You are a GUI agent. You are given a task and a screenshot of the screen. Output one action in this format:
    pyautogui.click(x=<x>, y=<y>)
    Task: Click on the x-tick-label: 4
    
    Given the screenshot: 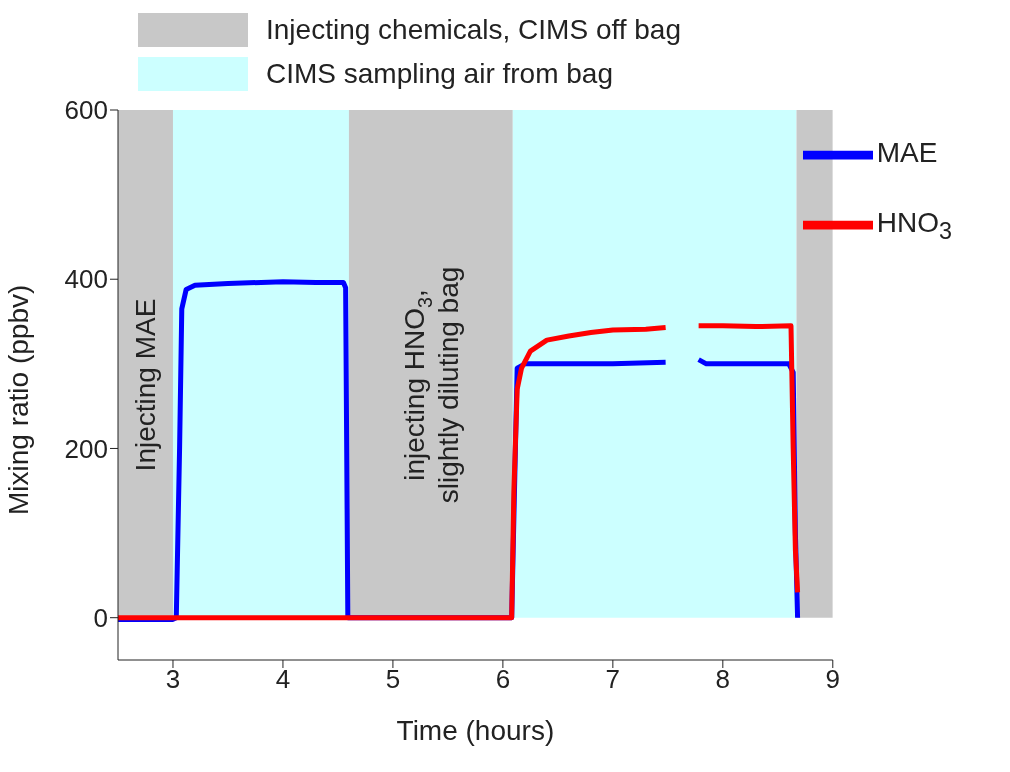 What is the action you would take?
    pyautogui.click(x=283, y=679)
    